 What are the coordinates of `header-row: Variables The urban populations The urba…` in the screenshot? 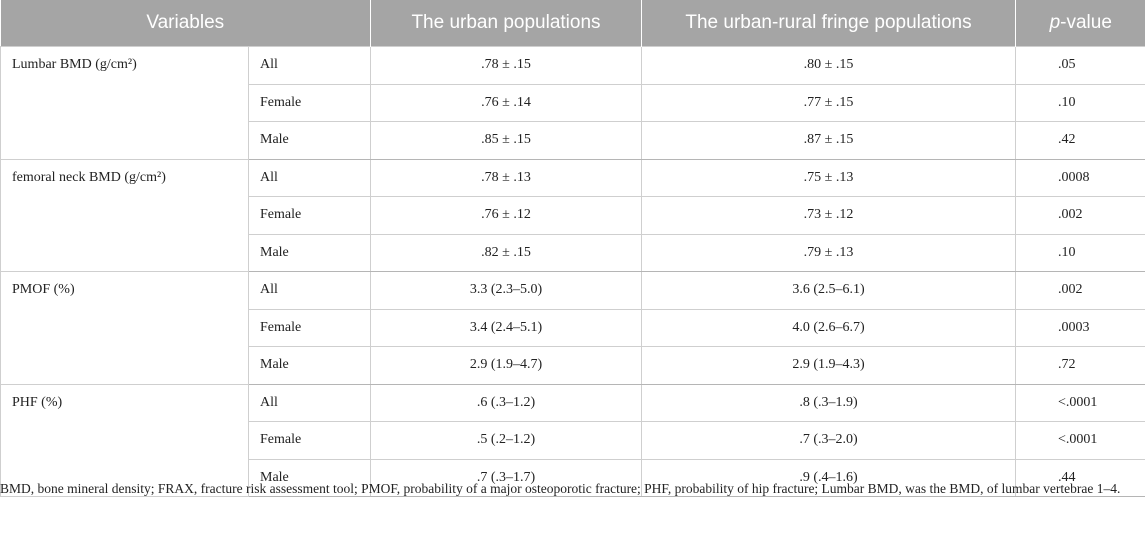 It's located at (572, 23).